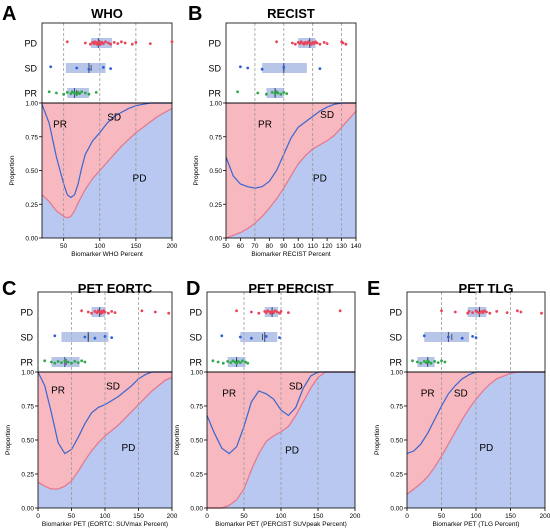  What do you see at coordinates (105, 433) in the screenshot?
I see `pd-boundary-line` at bounding box center [105, 433].